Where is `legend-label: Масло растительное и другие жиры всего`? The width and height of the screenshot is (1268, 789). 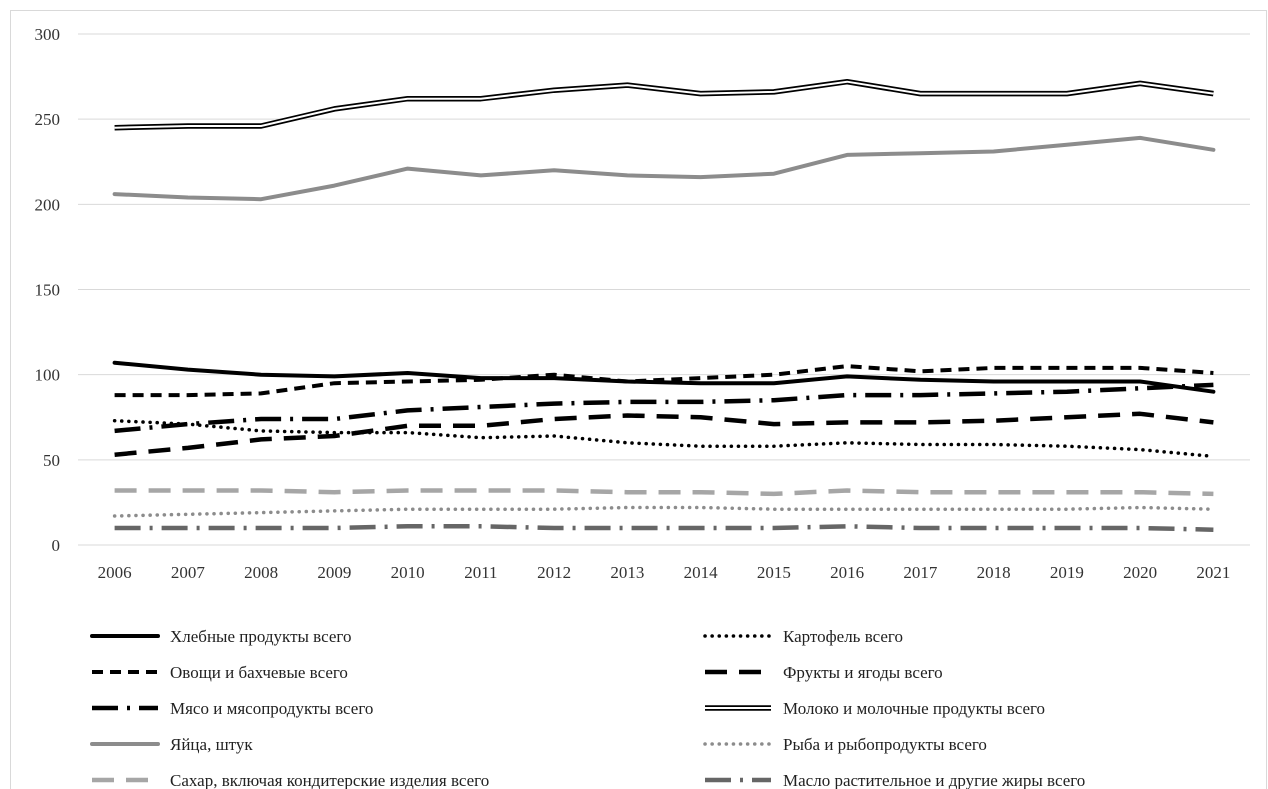
legend-label: Масло растительное и другие жиры всего is located at coordinates (934, 780).